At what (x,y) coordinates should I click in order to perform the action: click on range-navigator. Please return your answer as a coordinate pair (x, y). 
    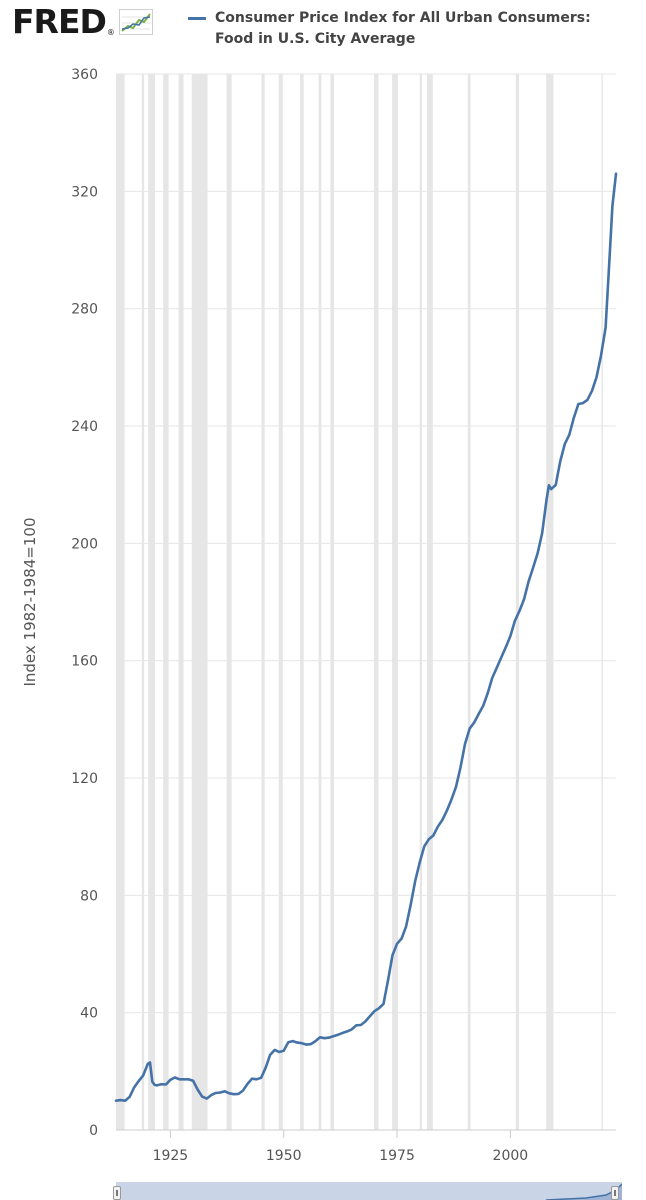
    Looking at the image, I should click on (369, 1191).